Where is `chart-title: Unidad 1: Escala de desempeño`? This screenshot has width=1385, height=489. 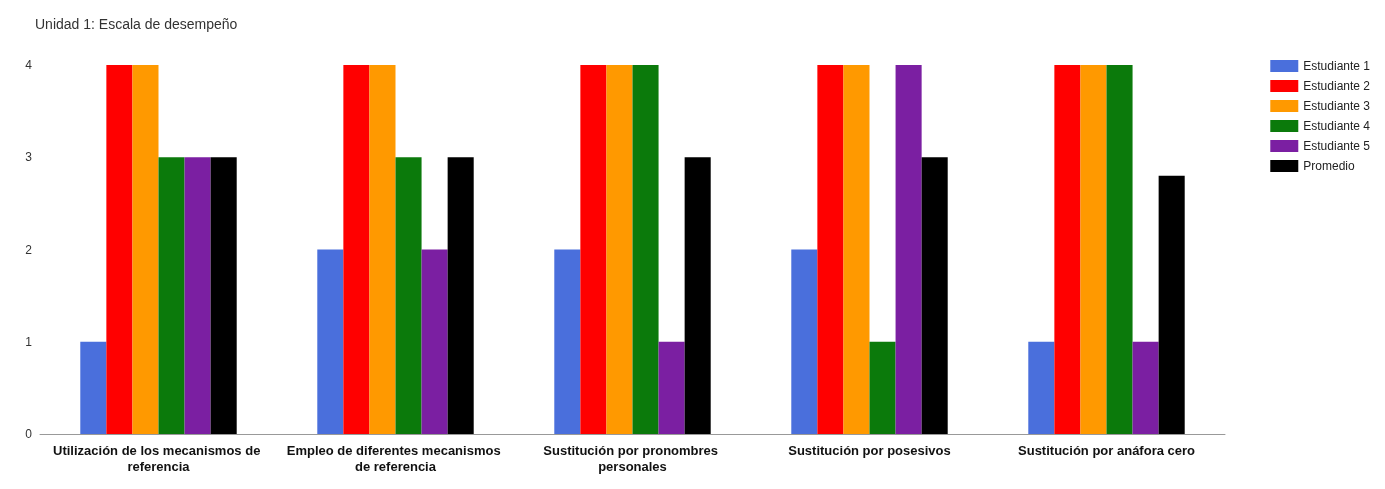 chart-title: Unidad 1: Escala de desempeño is located at coordinates (136, 24).